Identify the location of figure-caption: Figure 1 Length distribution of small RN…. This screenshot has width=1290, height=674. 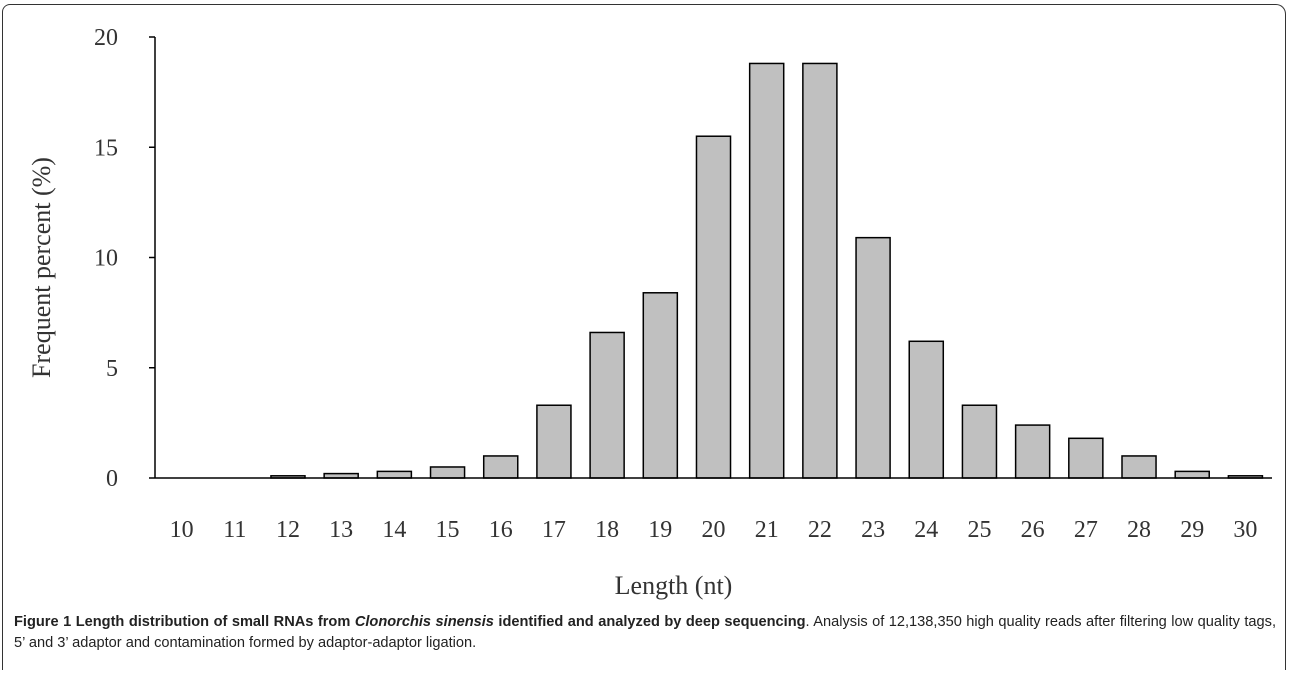
(645, 633).